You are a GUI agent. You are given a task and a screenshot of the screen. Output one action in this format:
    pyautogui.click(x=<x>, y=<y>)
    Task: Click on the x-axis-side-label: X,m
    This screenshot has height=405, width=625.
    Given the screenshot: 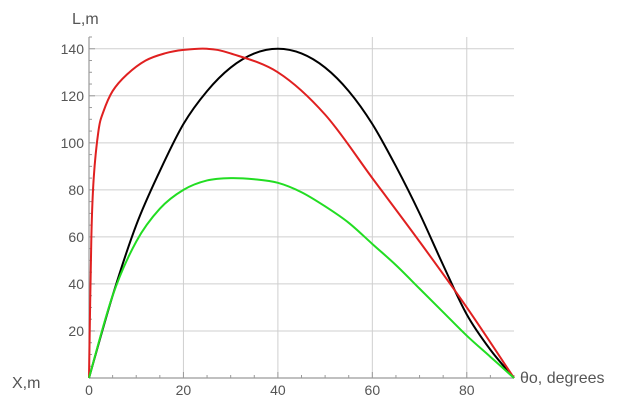 What is the action you would take?
    pyautogui.click(x=26, y=383)
    